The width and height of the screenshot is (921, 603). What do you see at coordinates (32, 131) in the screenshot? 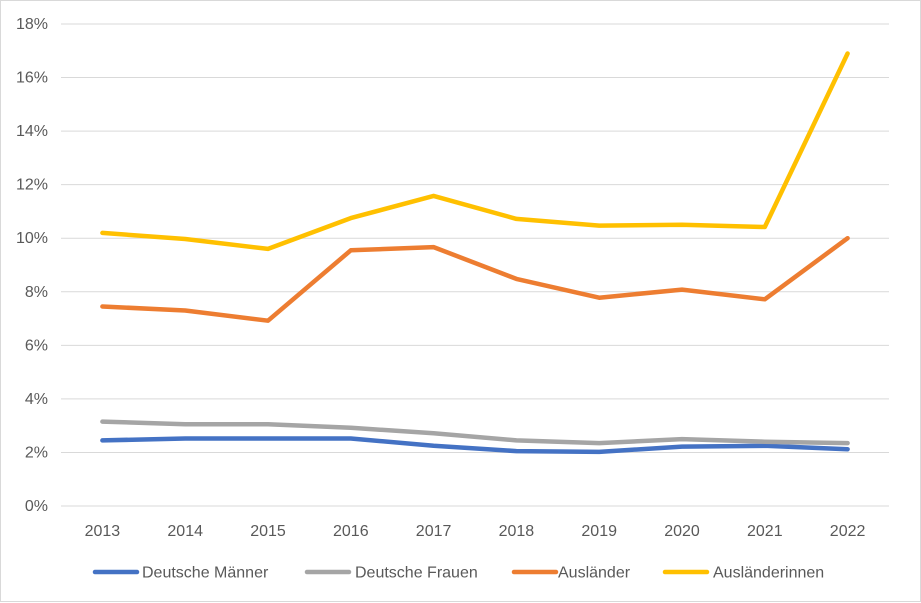
I see `y-tick-label: 14%` at bounding box center [32, 131].